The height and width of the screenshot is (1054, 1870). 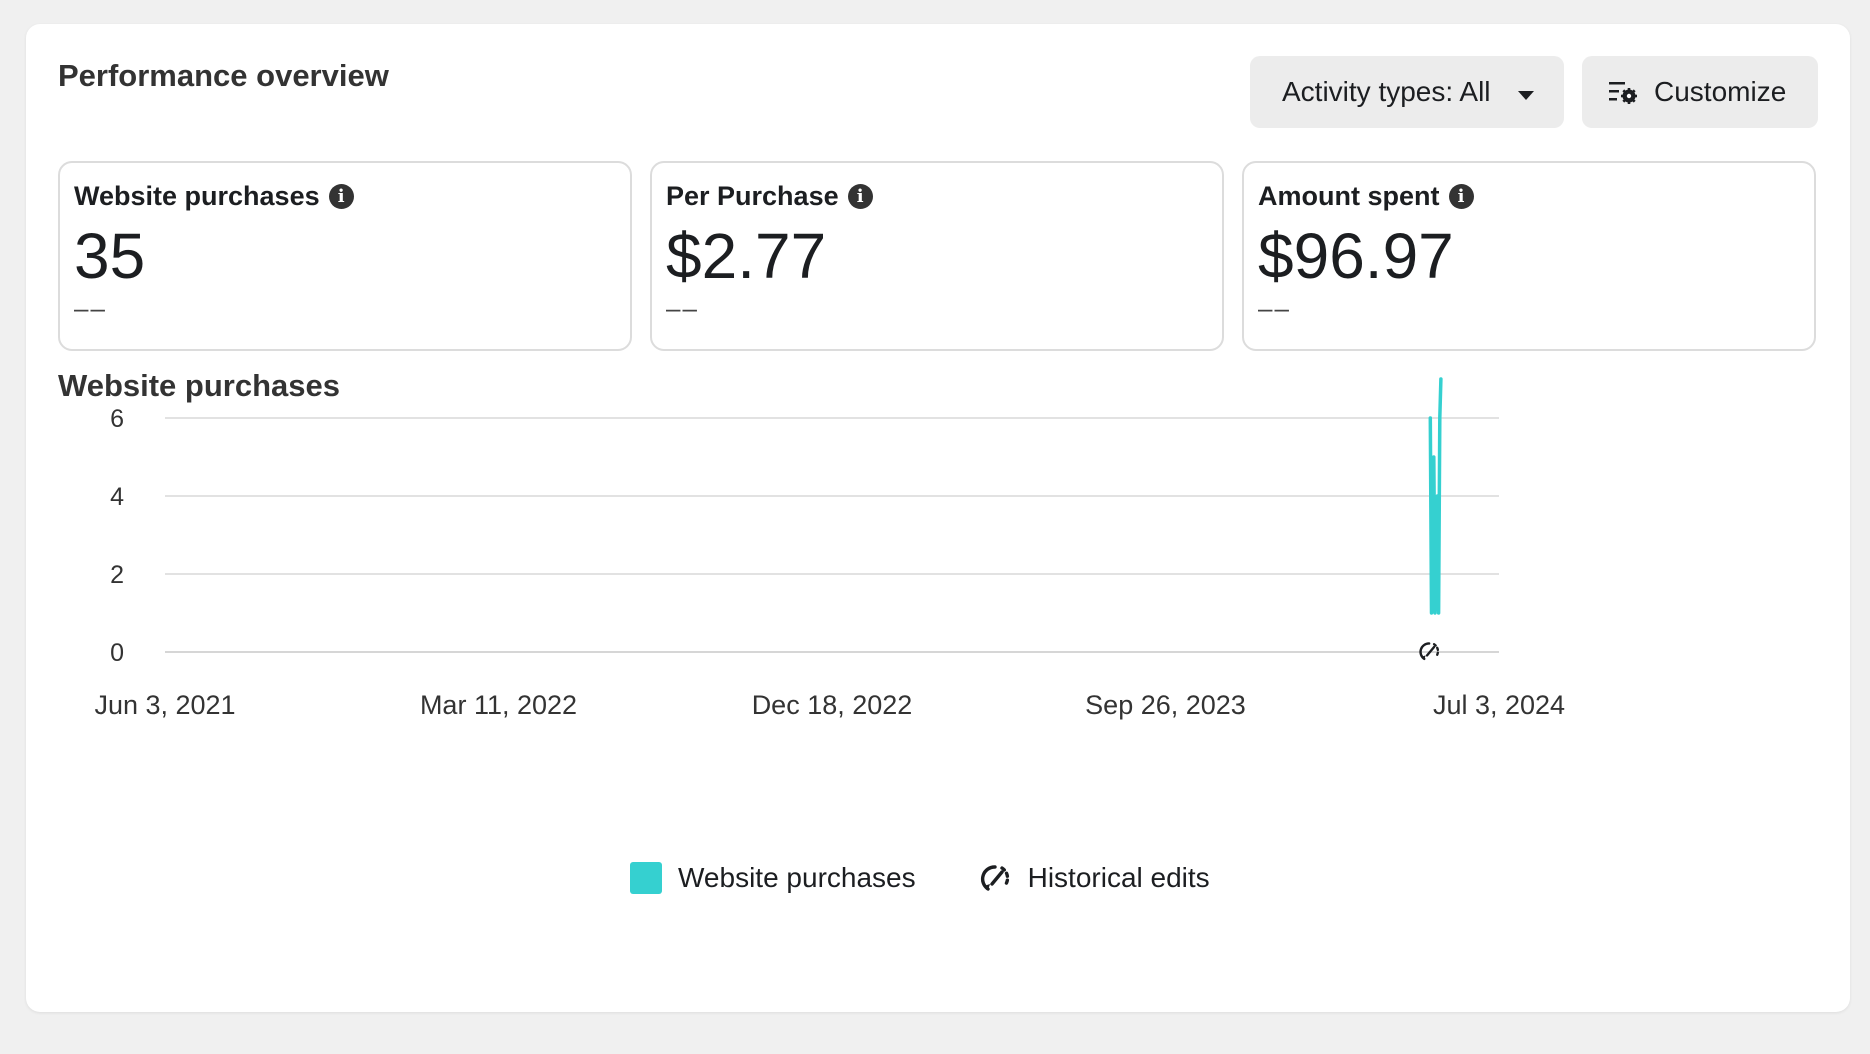 I want to click on caret-down-icon, so click(x=1526, y=92).